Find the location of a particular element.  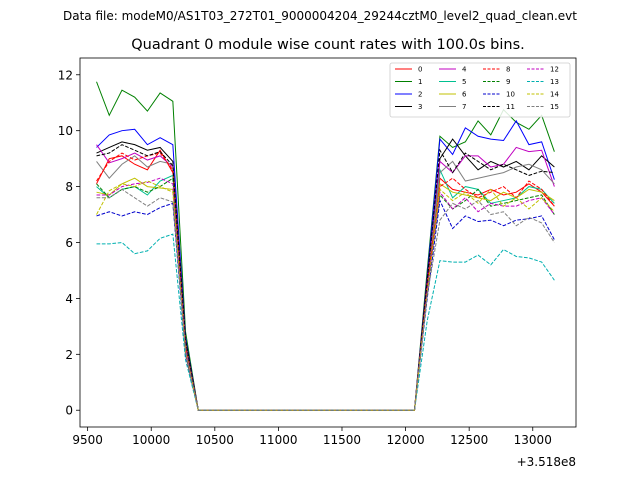

y-tick-label: 4 is located at coordinates (69, 299).